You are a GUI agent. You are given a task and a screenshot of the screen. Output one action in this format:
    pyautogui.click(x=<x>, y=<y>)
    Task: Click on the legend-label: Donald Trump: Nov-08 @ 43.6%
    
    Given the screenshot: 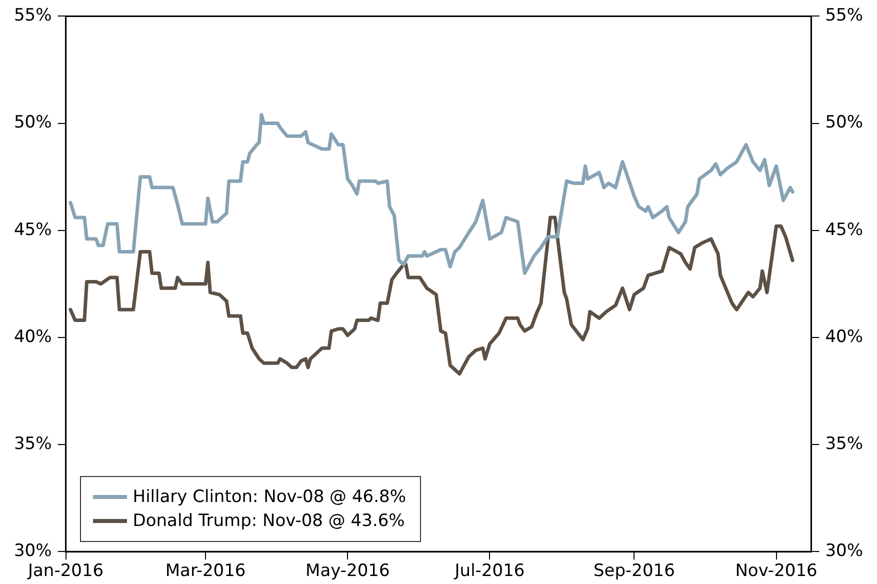 What is the action you would take?
    pyautogui.click(x=268, y=520)
    